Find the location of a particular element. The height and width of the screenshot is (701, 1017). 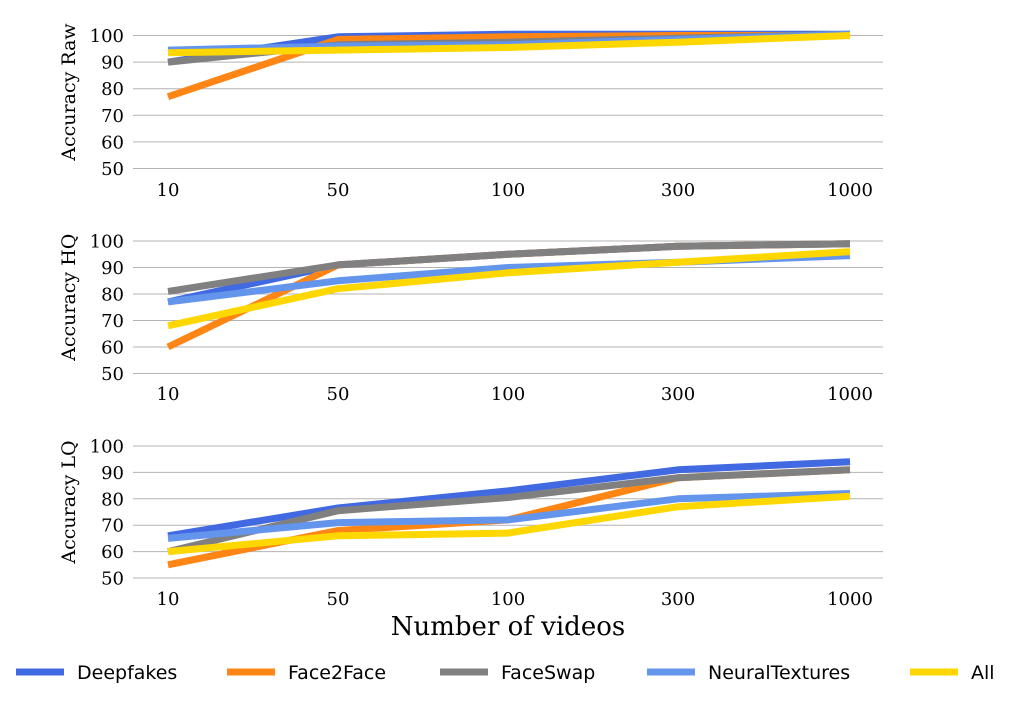

series-line-neuraltextures is located at coordinates (509, 516).